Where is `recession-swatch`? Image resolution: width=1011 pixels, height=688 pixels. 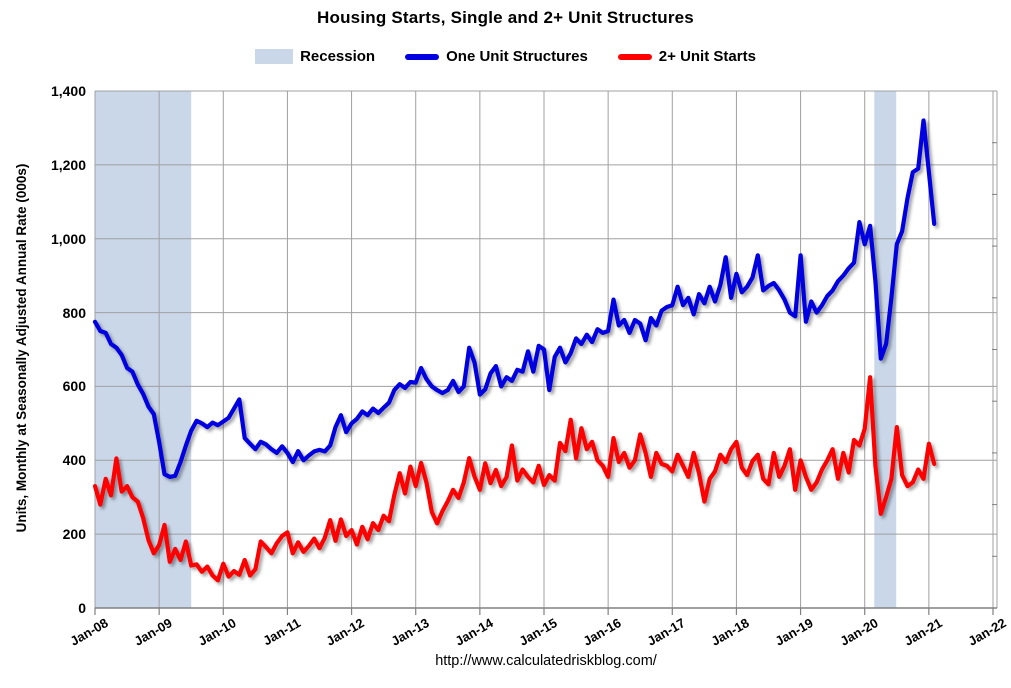
recession-swatch is located at coordinates (274, 56).